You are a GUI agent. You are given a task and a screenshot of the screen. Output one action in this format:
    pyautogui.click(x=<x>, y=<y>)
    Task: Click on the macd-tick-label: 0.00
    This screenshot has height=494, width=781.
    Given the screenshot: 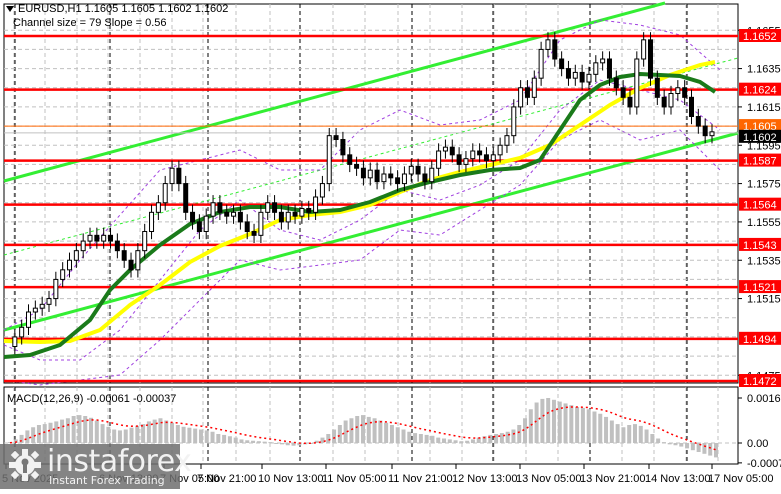 What is the action you would take?
    pyautogui.click(x=757, y=444)
    